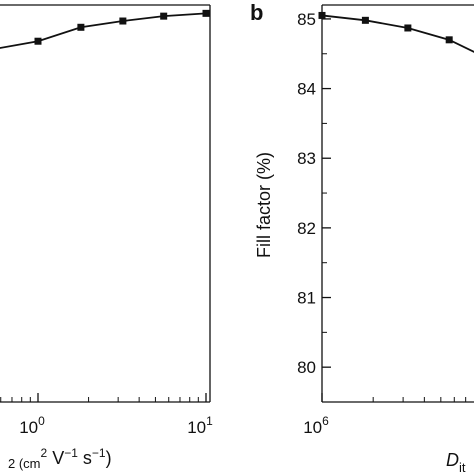  What do you see at coordinates (314, 193) in the screenshot?
I see `panel-b-y-ticks: 80 81 82 83 84 85` at bounding box center [314, 193].